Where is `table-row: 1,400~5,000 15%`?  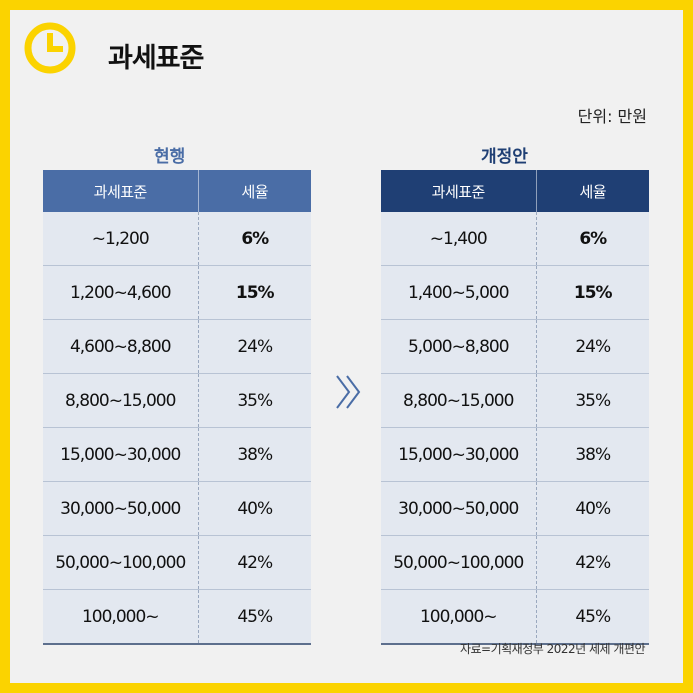
table-row: 1,400~5,000 15% is located at coordinates (515, 292).